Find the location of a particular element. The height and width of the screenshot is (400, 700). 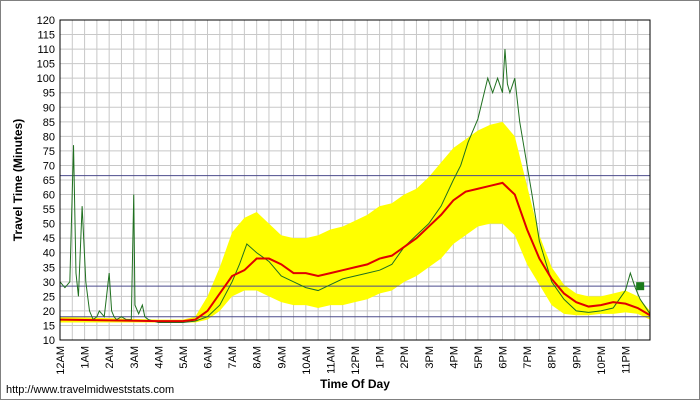

x-tick-label: 6AM is located at coordinates (209, 357).